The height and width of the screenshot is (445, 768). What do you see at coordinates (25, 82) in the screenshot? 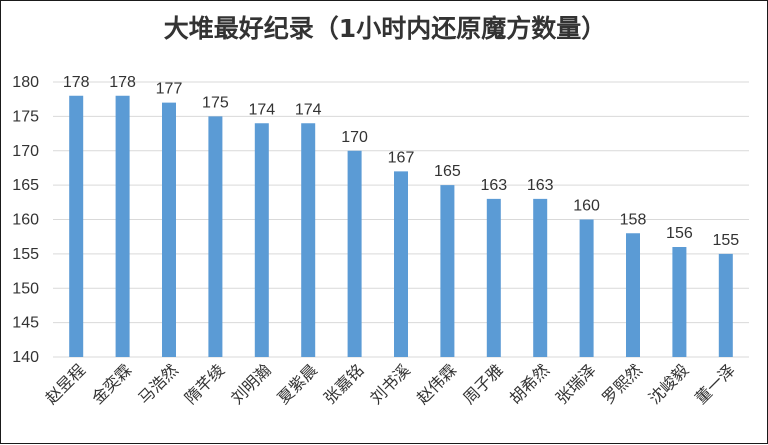
I see `y-tick-label: 180` at bounding box center [25, 82].